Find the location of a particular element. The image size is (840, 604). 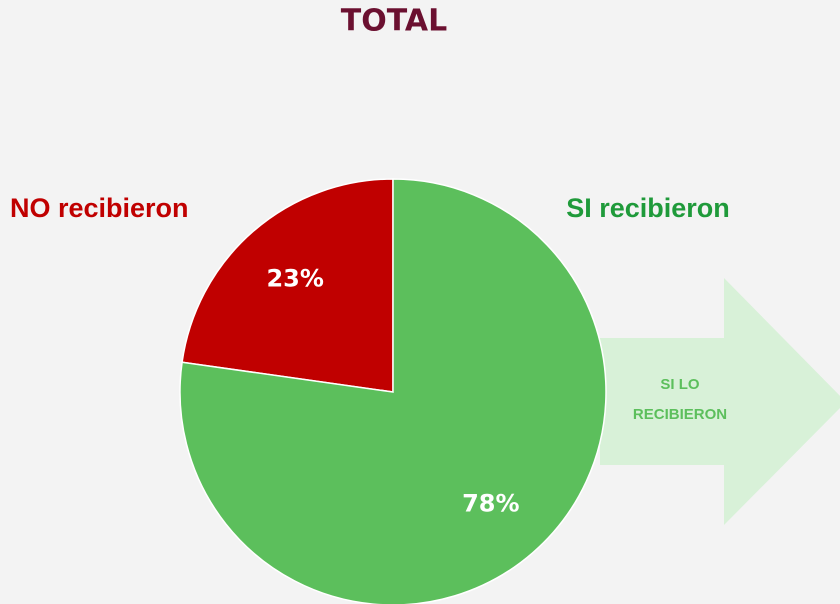

pie-slice is located at coordinates (287, 285).